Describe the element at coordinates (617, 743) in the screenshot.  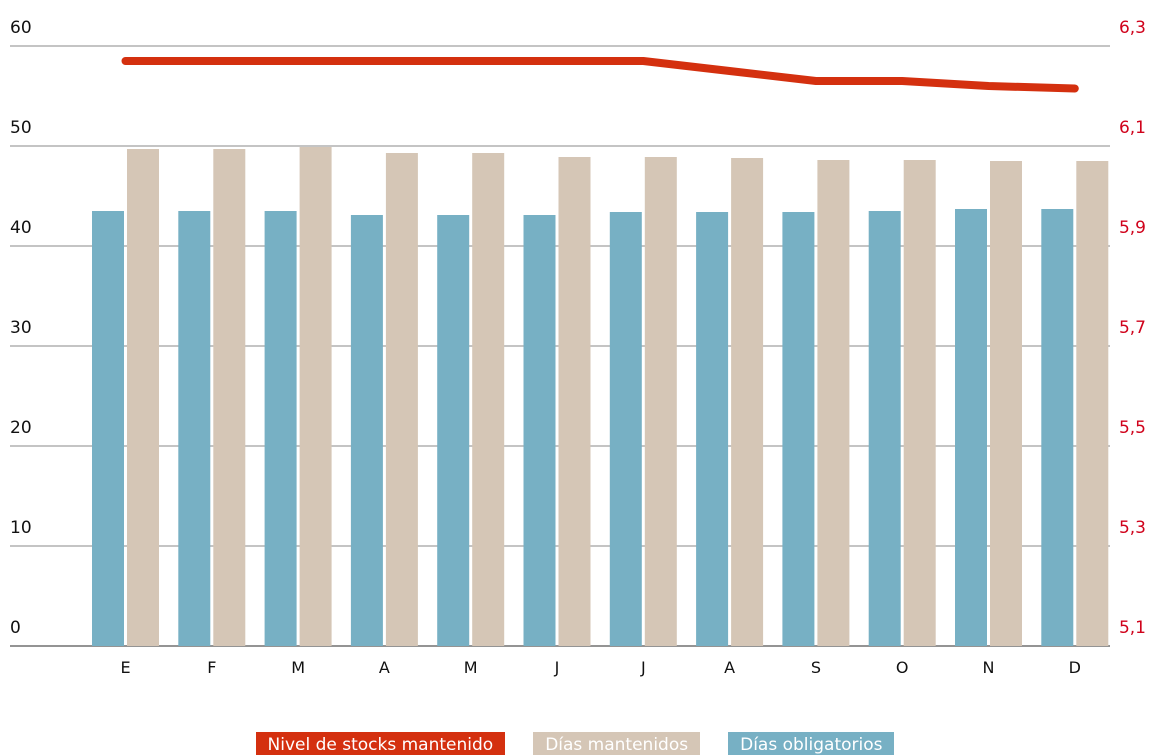
I see `legend-item-days-kept: Días mantenidos` at that location.